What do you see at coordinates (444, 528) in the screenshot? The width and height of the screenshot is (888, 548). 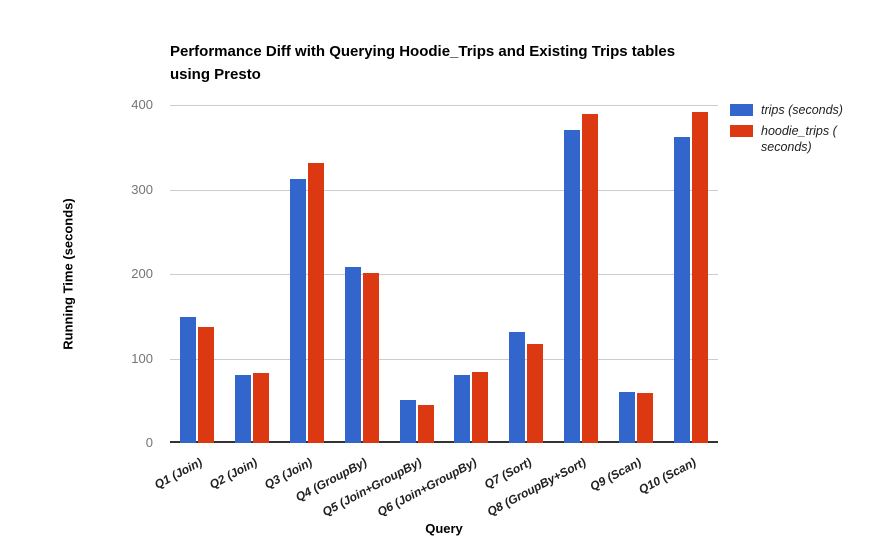 I see `x-axis-title: Query` at bounding box center [444, 528].